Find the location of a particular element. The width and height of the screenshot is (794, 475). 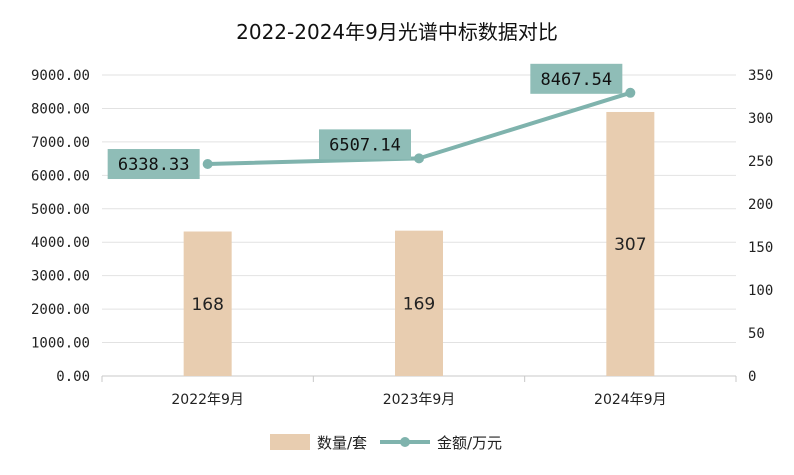

right-tick-label: 0 is located at coordinates (752, 377).